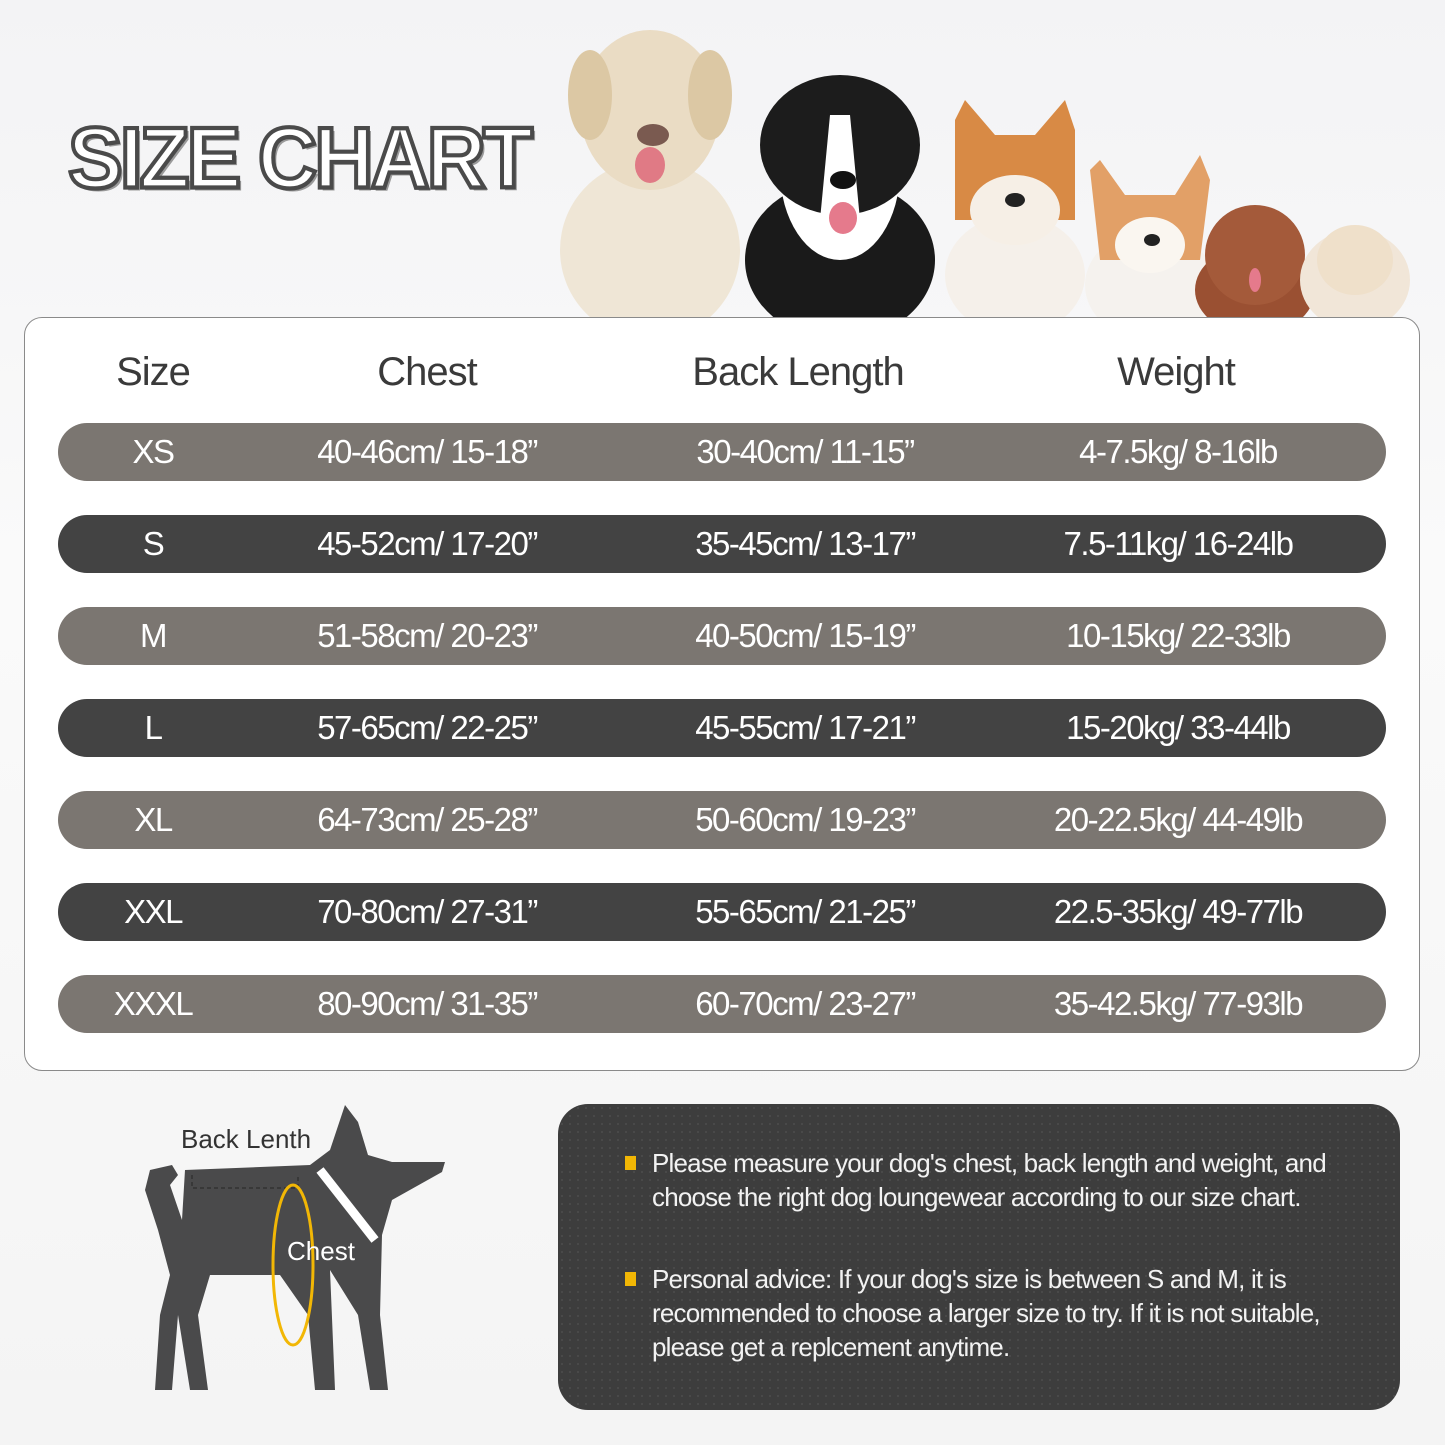 The height and width of the screenshot is (1445, 1445). I want to click on shiba-inu-image, so click(1015, 208).